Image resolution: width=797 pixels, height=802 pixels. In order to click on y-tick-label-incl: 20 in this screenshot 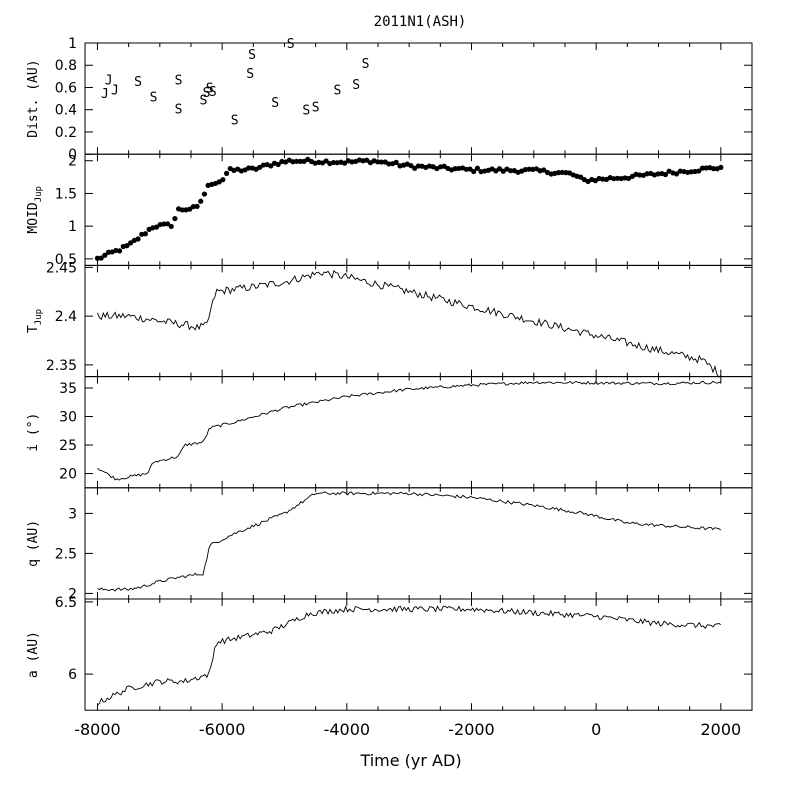, I will do `click(68, 475)`.